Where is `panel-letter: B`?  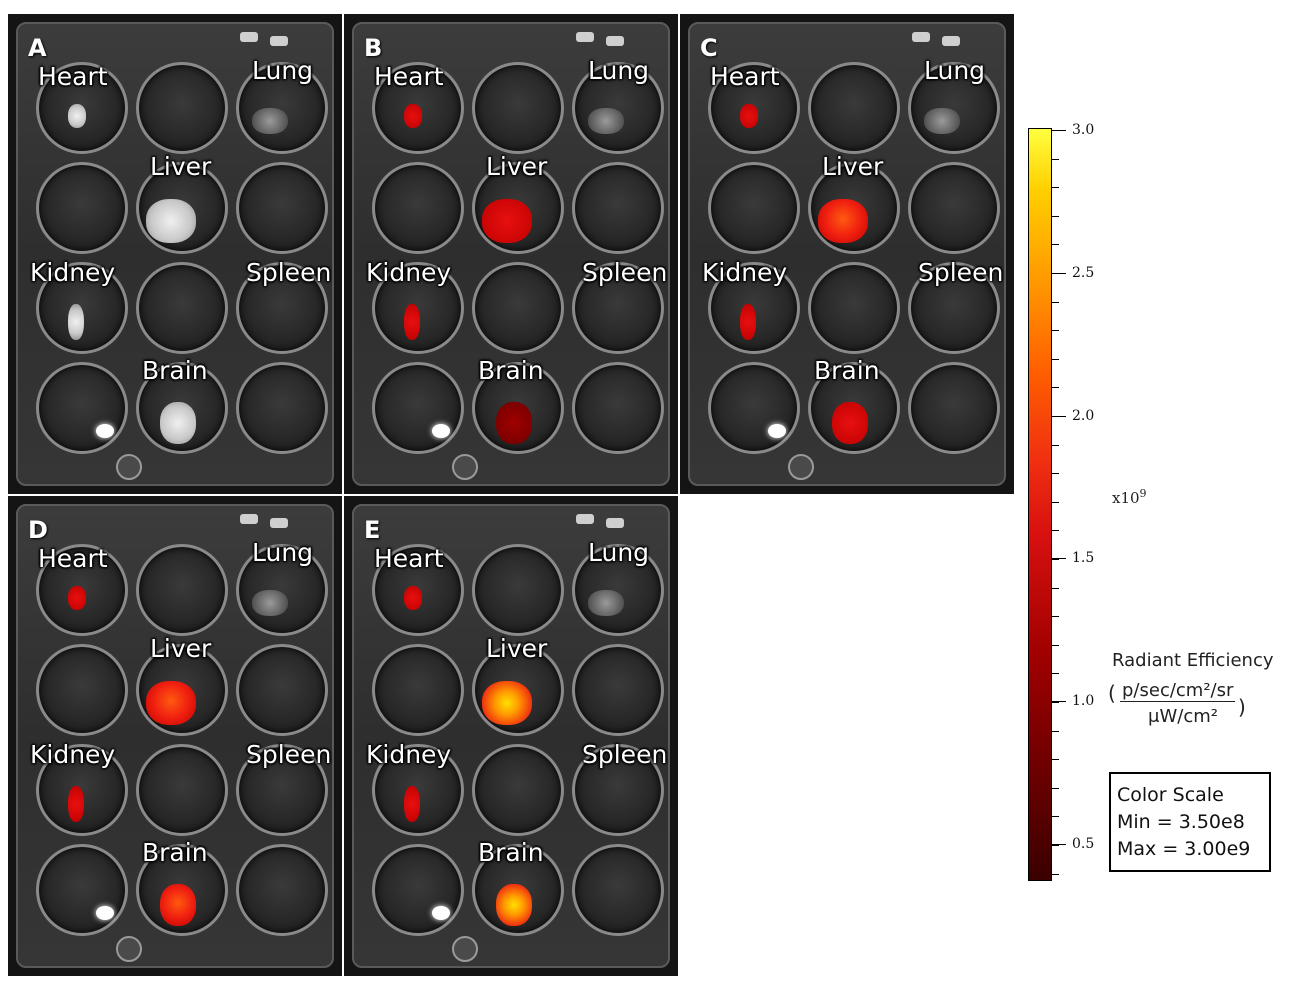
panel-letter: B is located at coordinates (373, 48).